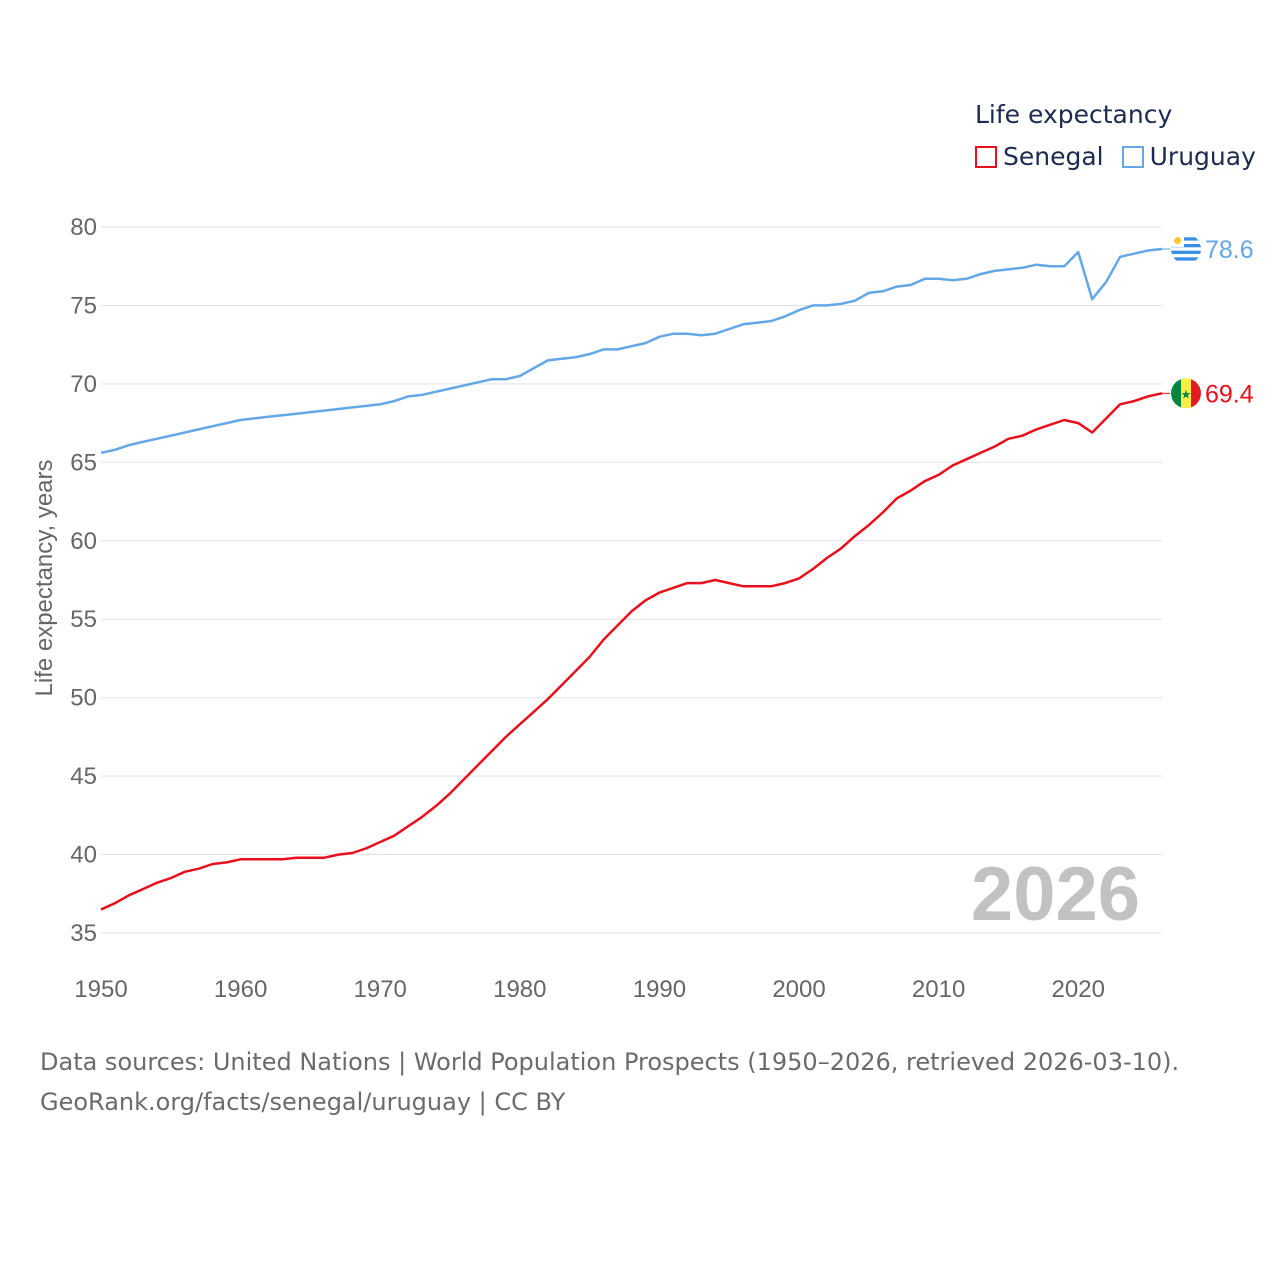 This screenshot has height=1280, width=1280. What do you see at coordinates (83, 619) in the screenshot?
I see `y-tick-label-55: 55` at bounding box center [83, 619].